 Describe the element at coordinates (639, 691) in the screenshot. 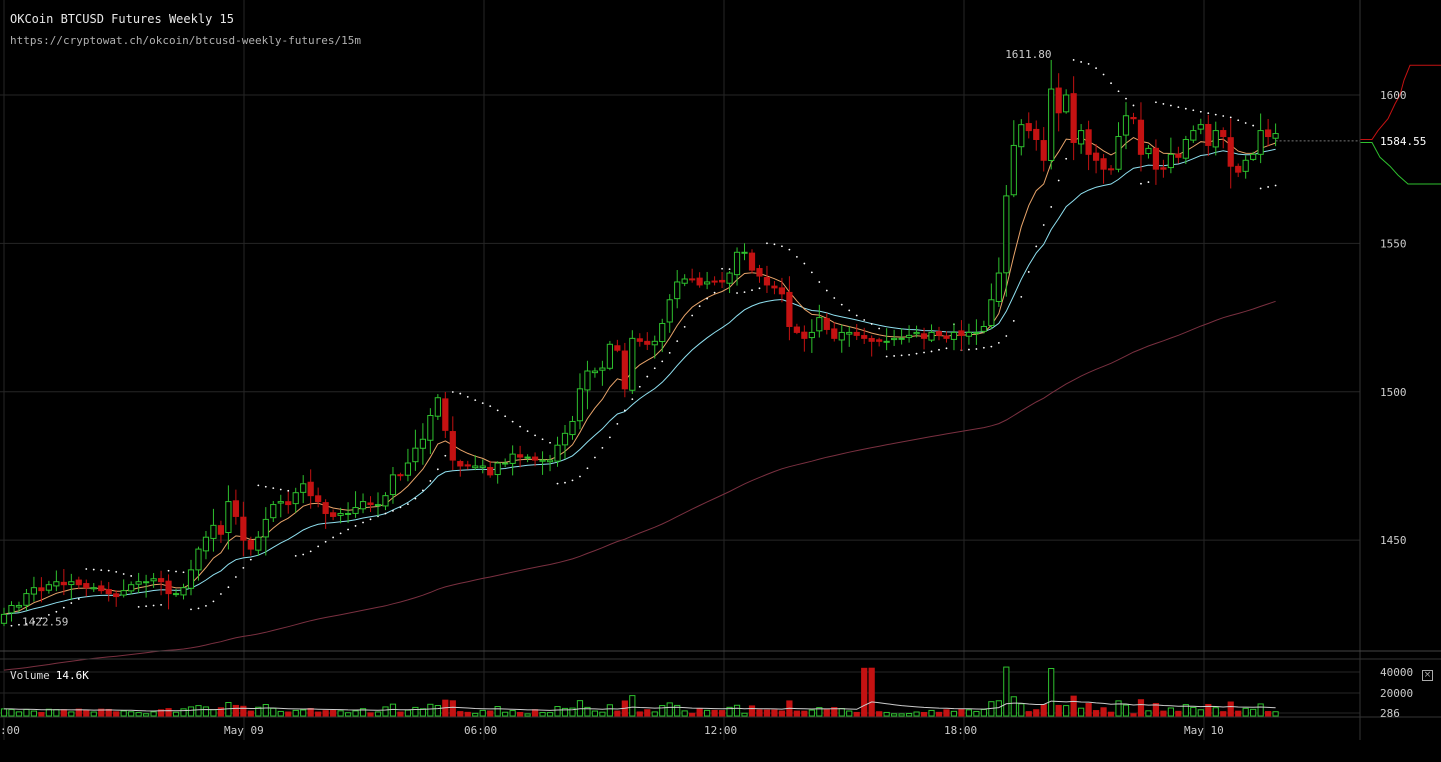

I see `volume-bars` at that location.